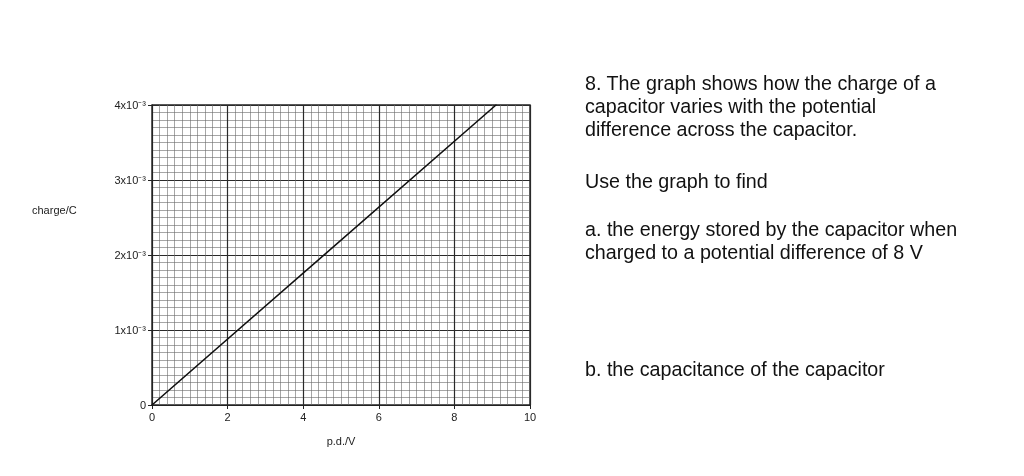  I want to click on y-tick-label: 3x10⁻³, so click(130, 180).